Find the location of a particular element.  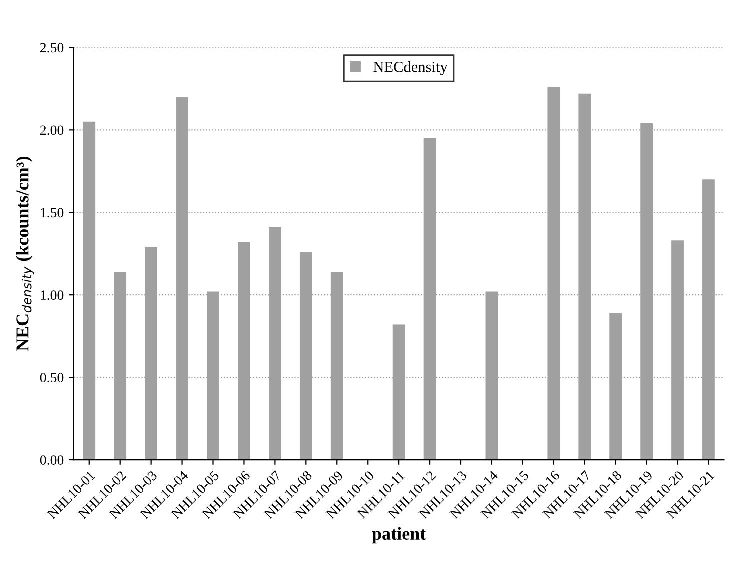

y-tick-label: 2.50 is located at coordinates (52, 48).